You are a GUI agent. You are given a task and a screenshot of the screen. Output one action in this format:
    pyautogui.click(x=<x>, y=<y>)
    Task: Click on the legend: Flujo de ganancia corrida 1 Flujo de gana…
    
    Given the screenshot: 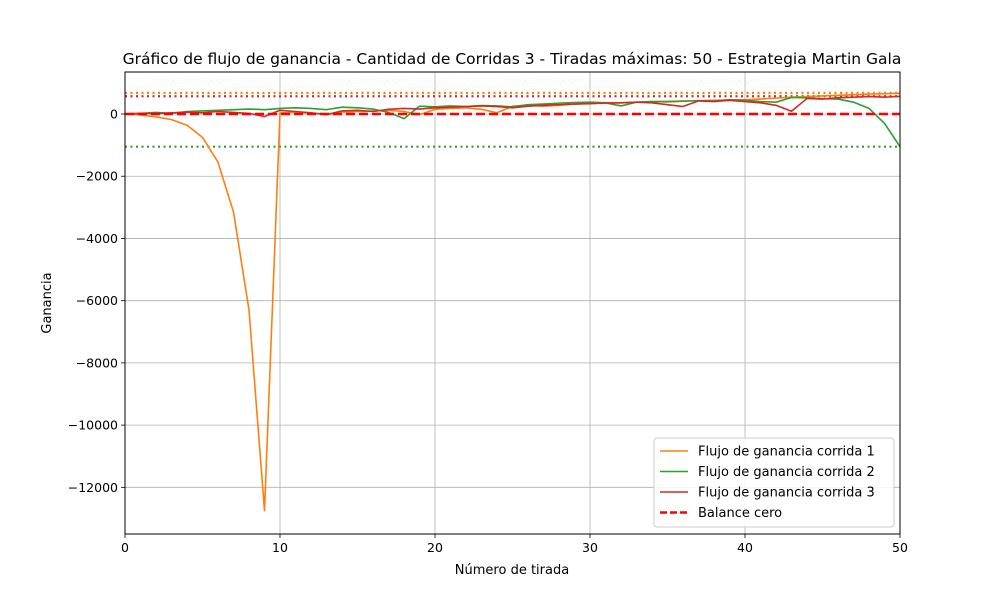 What is the action you would take?
    pyautogui.click(x=774, y=482)
    